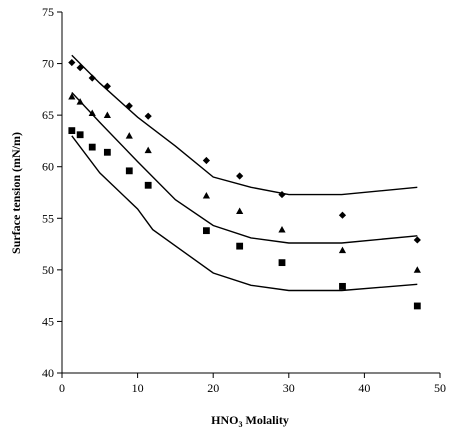 The height and width of the screenshot is (443, 464). I want to click on y-tick-label: 65, so click(48, 115).